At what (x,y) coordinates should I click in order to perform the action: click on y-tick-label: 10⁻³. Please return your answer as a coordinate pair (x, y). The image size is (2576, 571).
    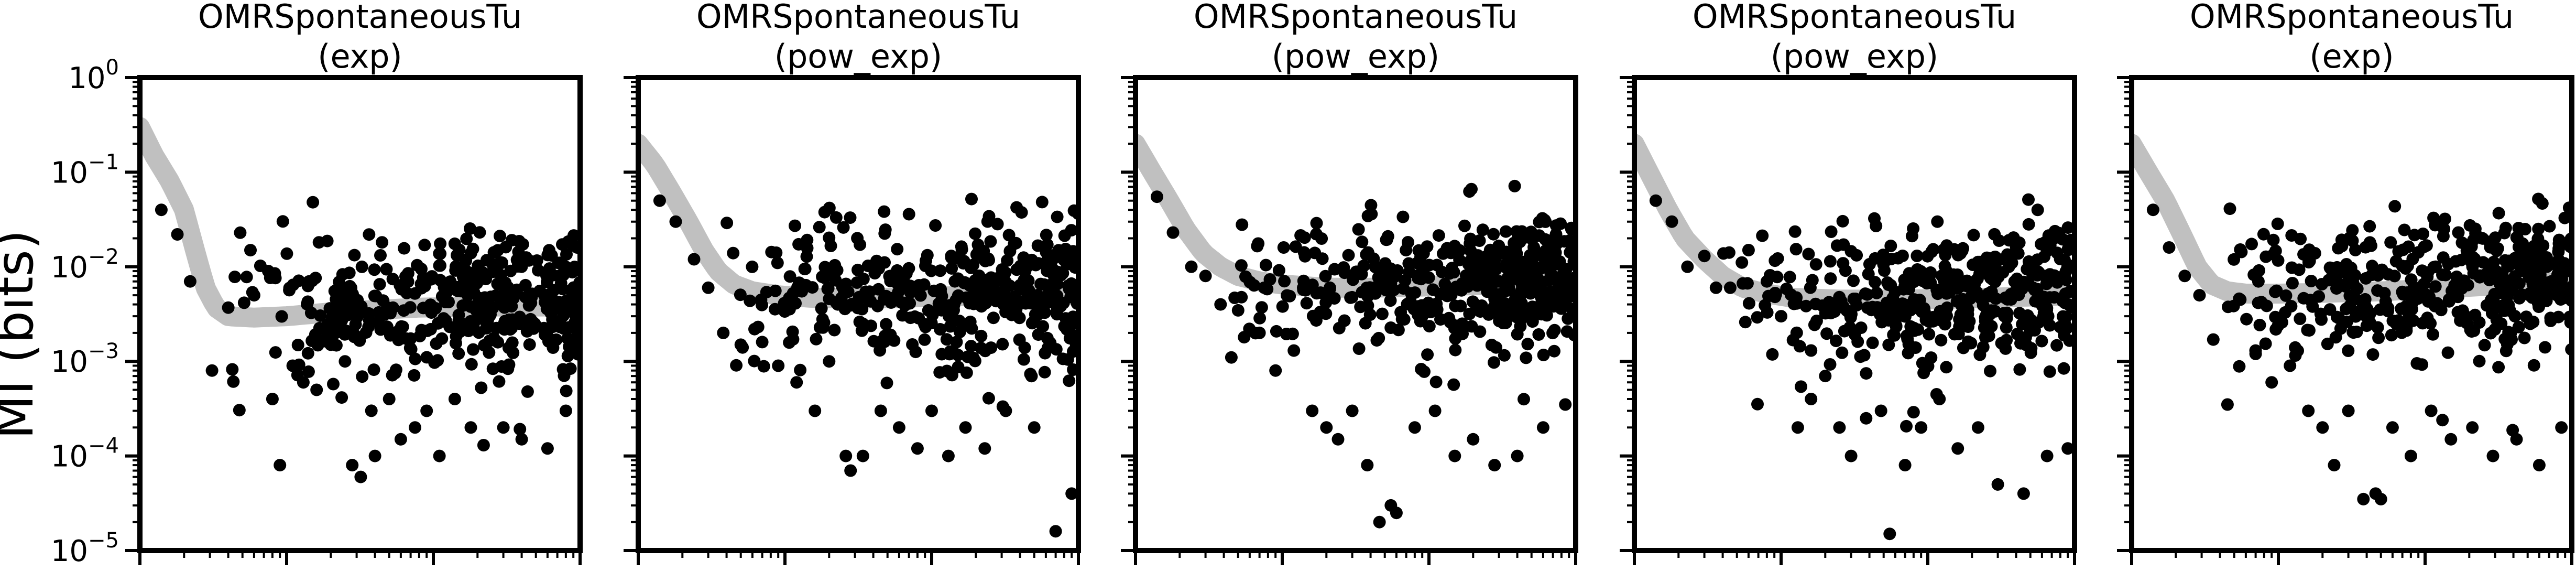
    Looking at the image, I should click on (85, 359).